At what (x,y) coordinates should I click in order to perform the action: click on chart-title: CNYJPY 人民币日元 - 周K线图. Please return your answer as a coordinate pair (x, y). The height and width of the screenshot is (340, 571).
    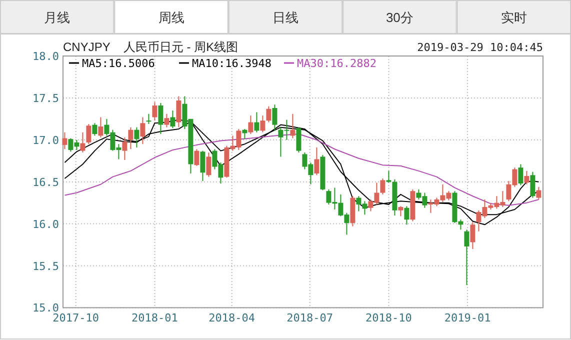
    Looking at the image, I should click on (150, 47).